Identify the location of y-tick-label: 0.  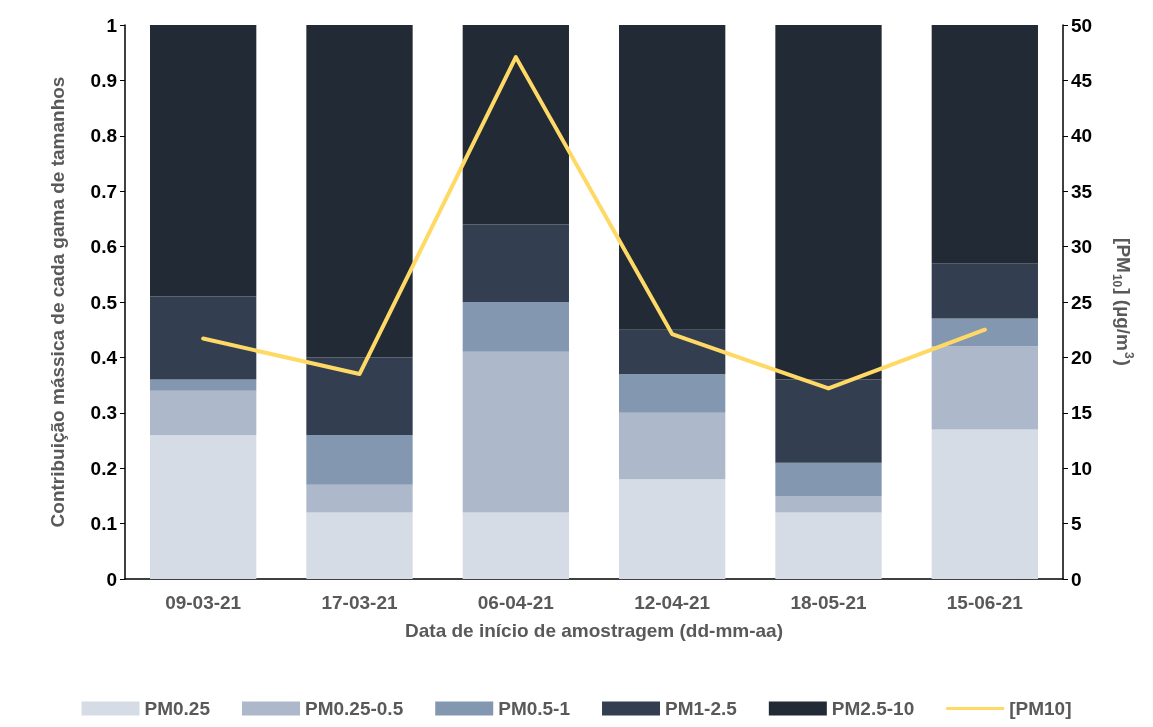
(111, 579).